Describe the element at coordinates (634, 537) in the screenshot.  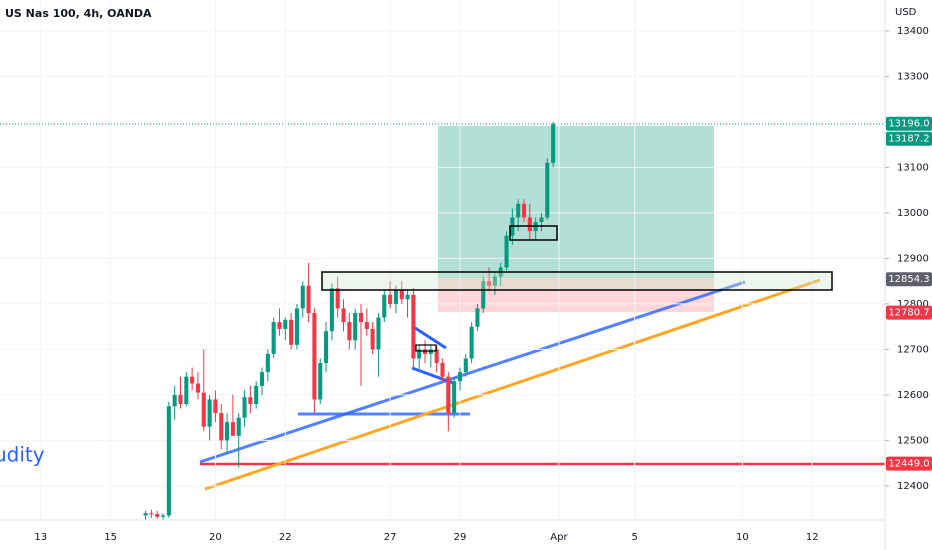
I see `x-tick-label: 5` at that location.